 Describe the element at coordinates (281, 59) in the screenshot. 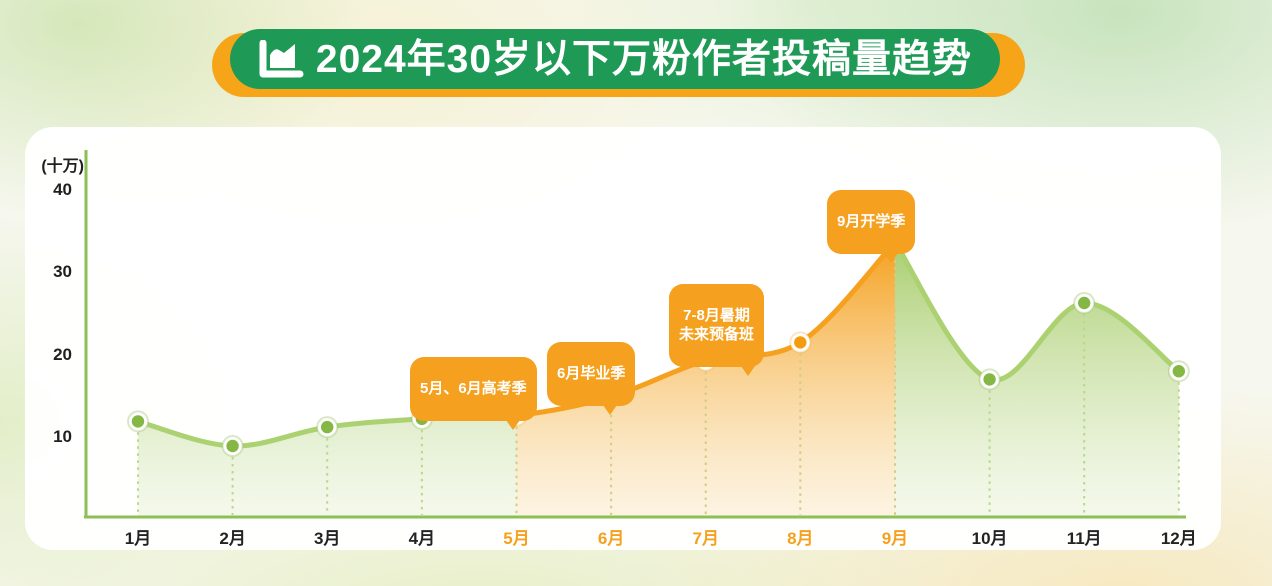

I see `area-chart-icon` at that location.